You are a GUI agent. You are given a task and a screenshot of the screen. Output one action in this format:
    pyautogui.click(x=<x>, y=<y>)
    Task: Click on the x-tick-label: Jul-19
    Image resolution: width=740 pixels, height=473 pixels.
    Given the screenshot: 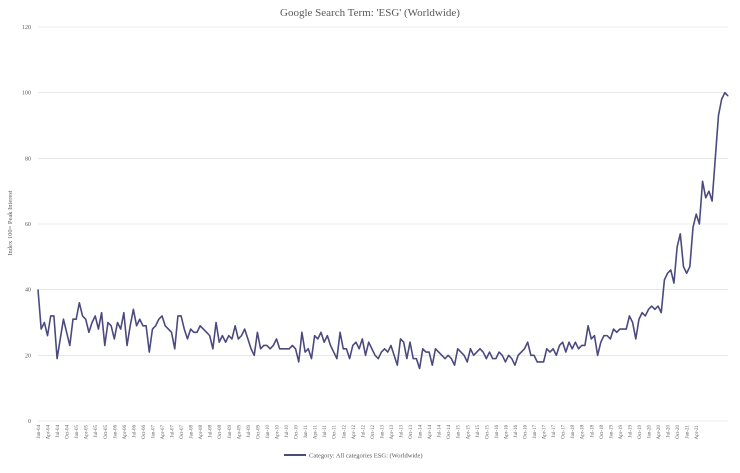 What is the action you would take?
    pyautogui.click(x=630, y=431)
    